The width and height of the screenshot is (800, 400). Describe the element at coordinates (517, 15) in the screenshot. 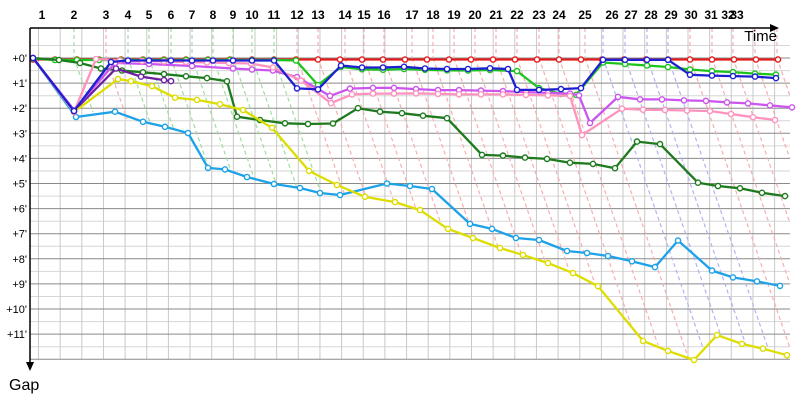

I see `x-tick-lap-22: 22` at that location.